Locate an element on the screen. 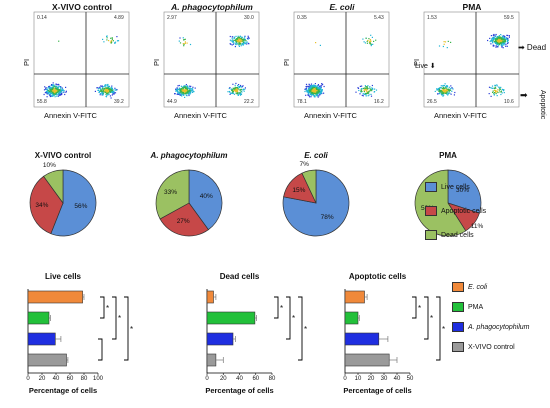 The image size is (550, 408). legend-label-apoptotic: Apoptotic cells is located at coordinates (464, 211).